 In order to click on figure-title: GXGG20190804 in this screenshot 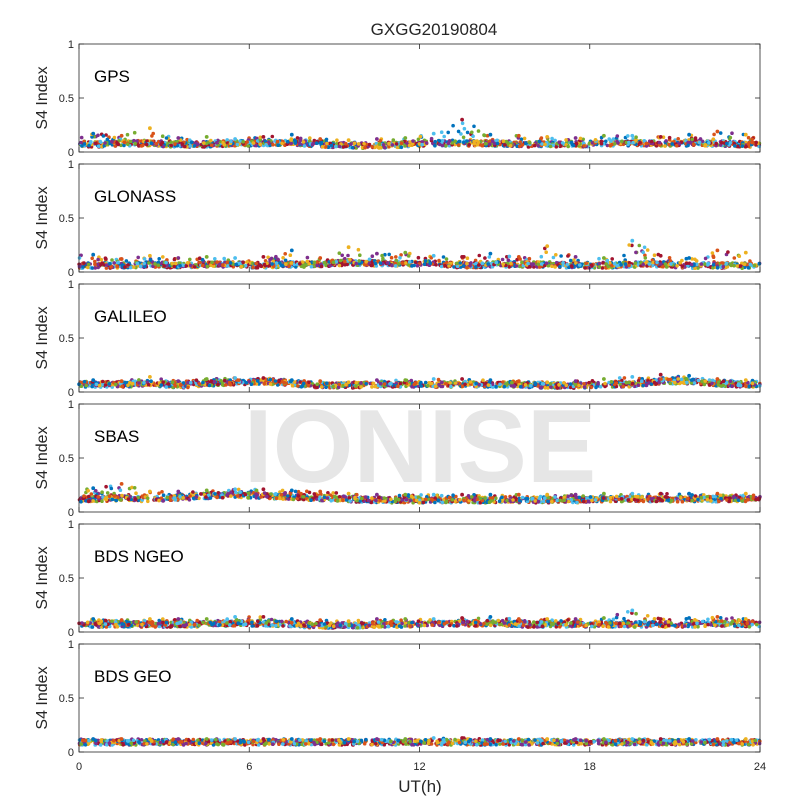, I will do `click(434, 29)`.